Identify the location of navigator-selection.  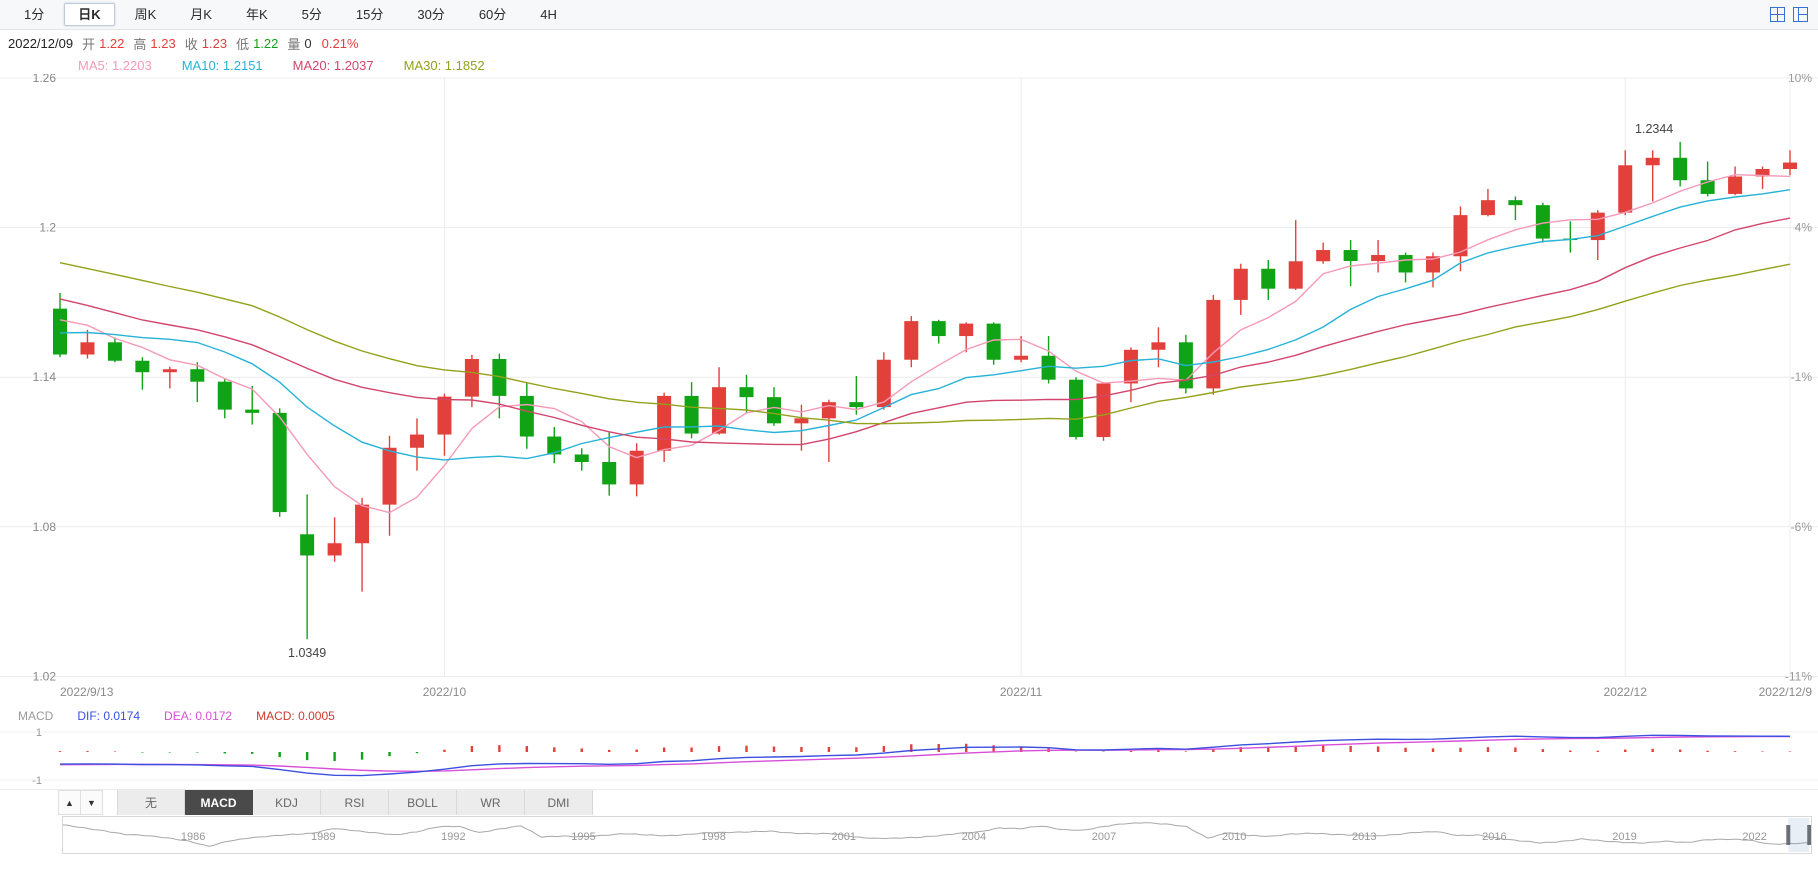
(1799, 835).